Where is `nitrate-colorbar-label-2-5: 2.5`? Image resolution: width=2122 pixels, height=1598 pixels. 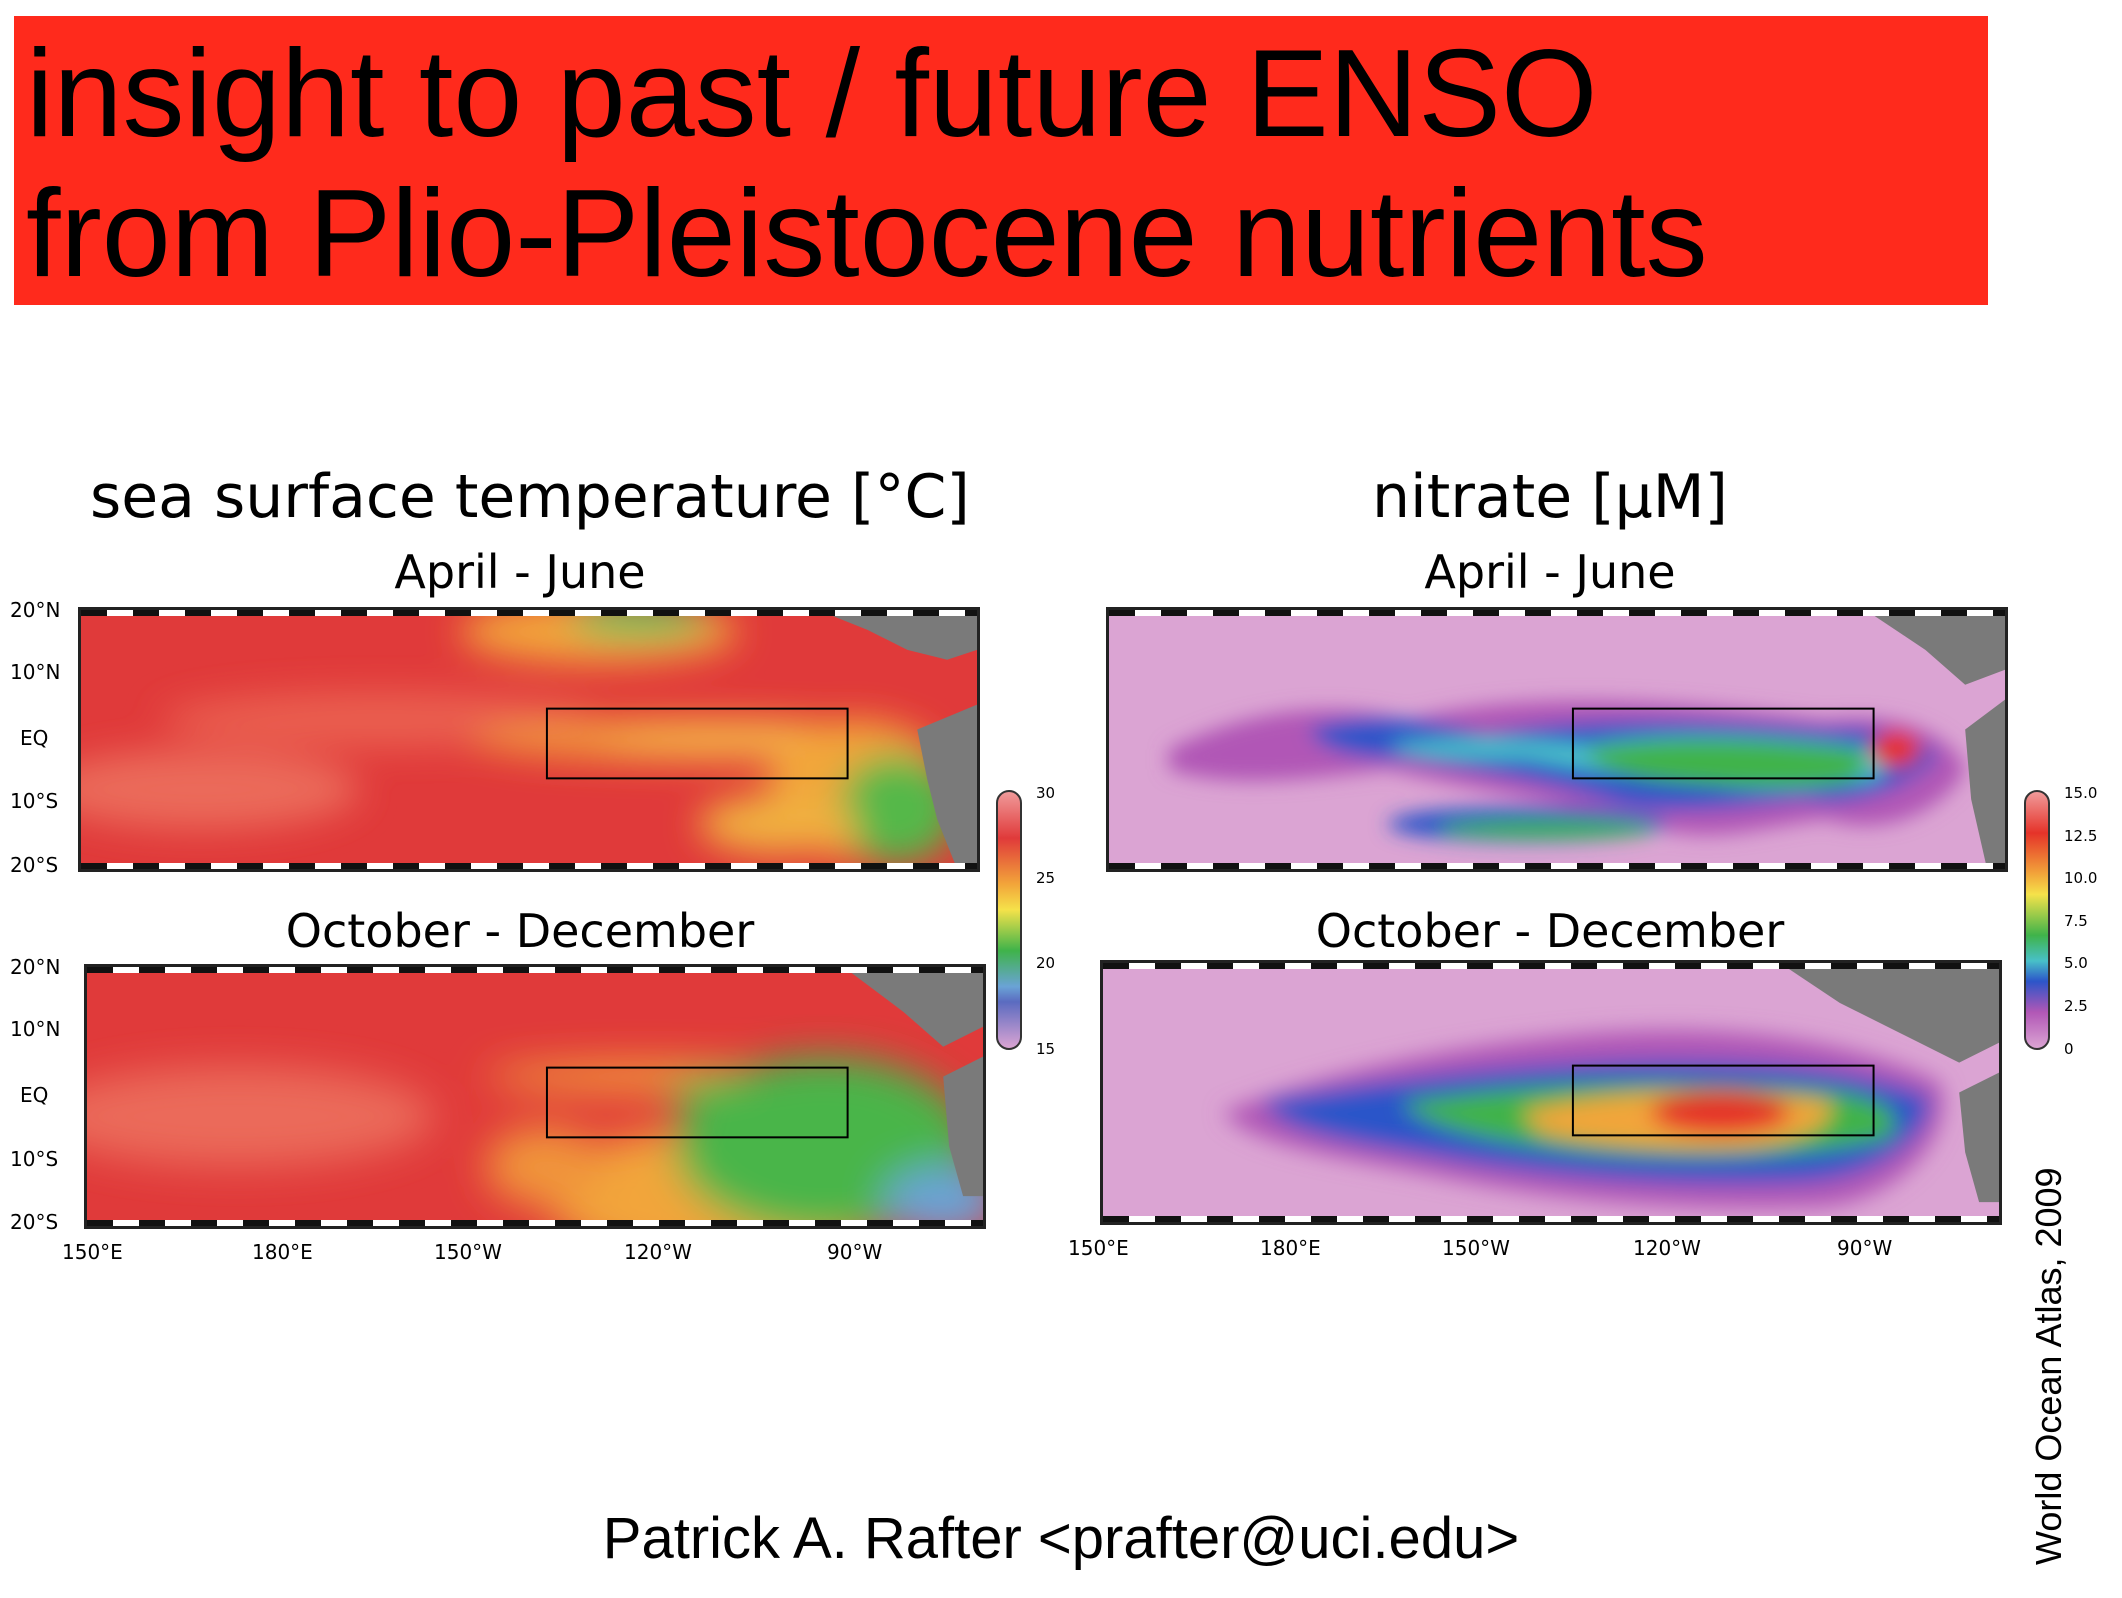 nitrate-colorbar-label-2-5: 2.5 is located at coordinates (2076, 1006).